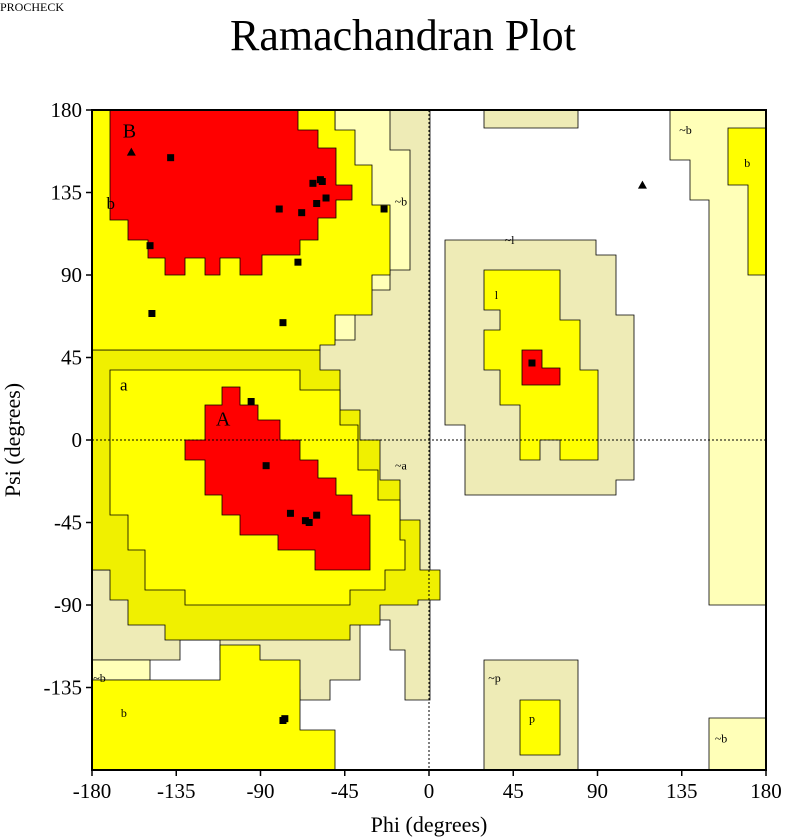 This screenshot has width=786, height=838. I want to click on region-label: a, so click(124, 385).